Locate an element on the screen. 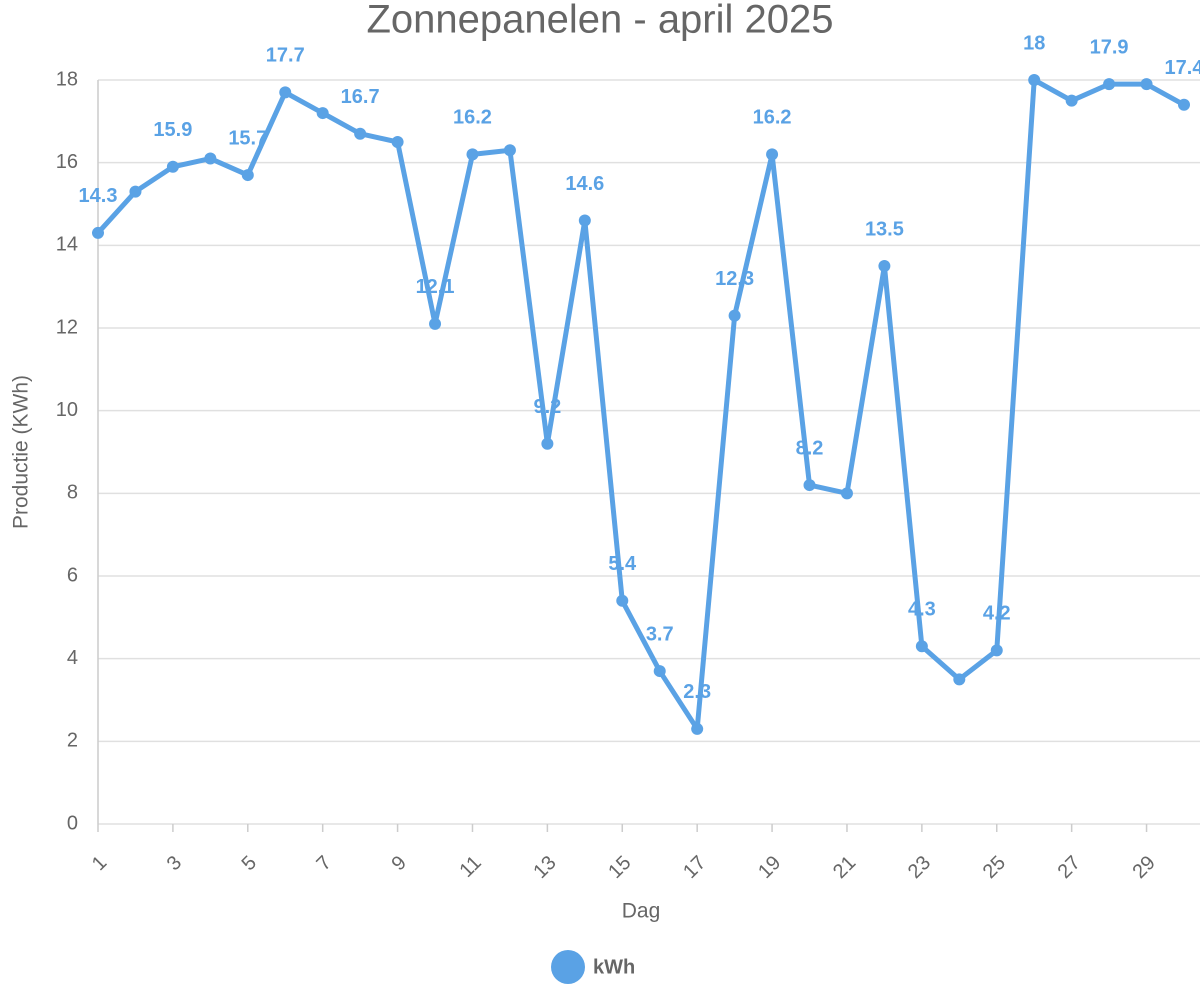  y-tick-label: 0 is located at coordinates (72, 823).